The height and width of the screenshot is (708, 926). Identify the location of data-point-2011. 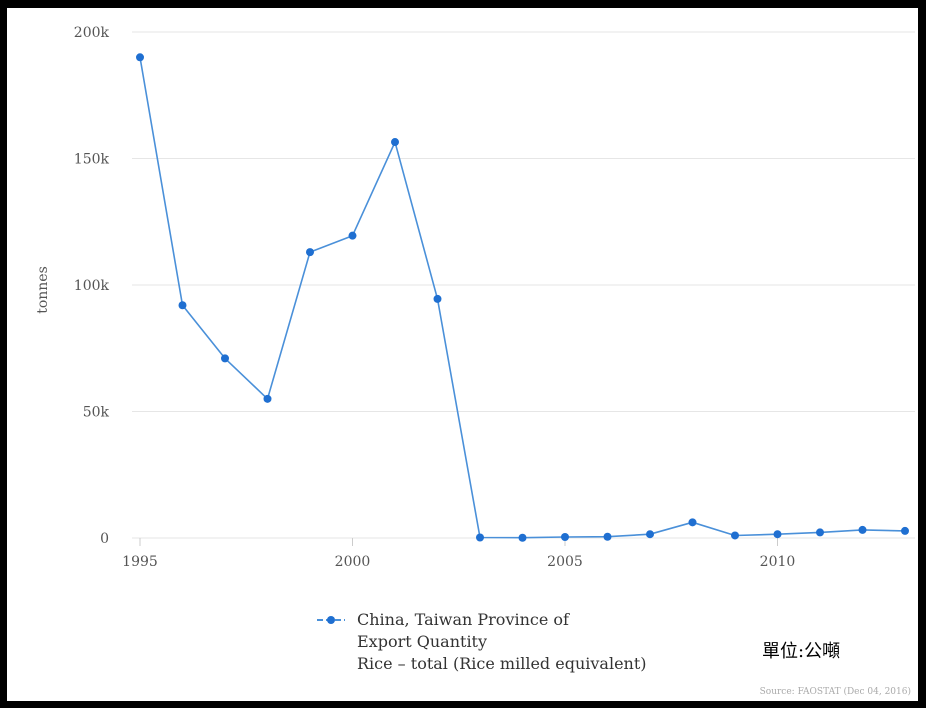
(820, 532).